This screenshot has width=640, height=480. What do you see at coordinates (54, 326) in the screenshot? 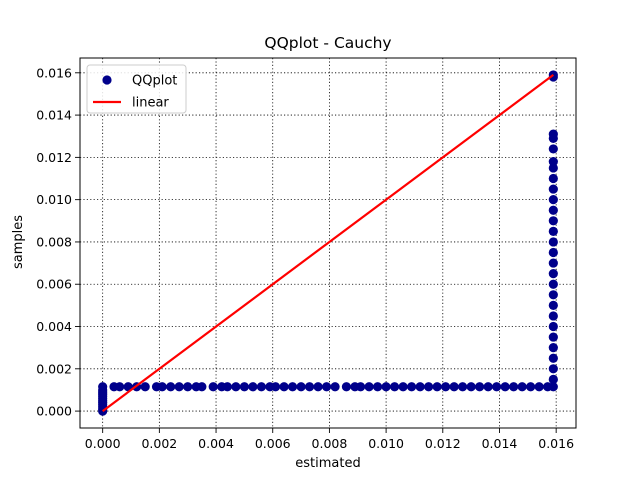
I see `y-tick-label: 0.004` at bounding box center [54, 326].